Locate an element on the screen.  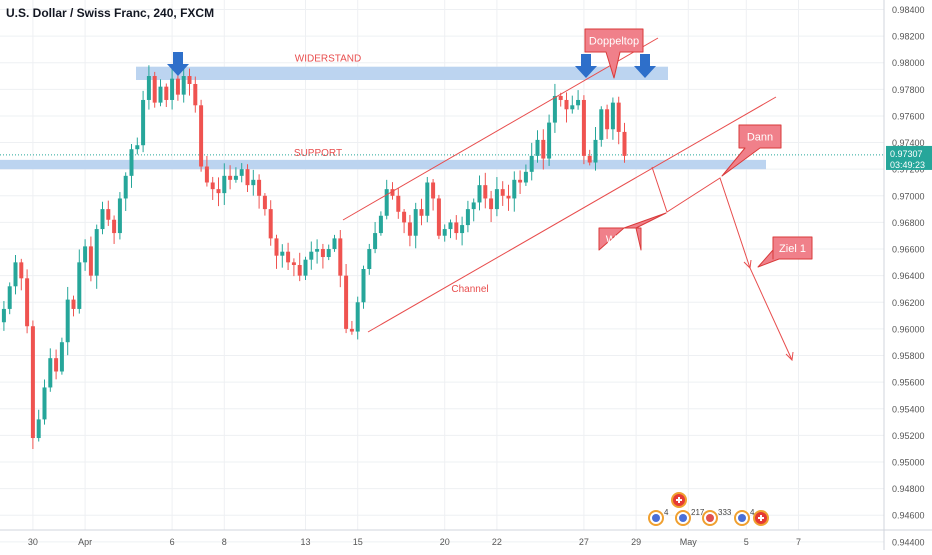
callout-dann-label: Dann is located at coordinates (760, 138).